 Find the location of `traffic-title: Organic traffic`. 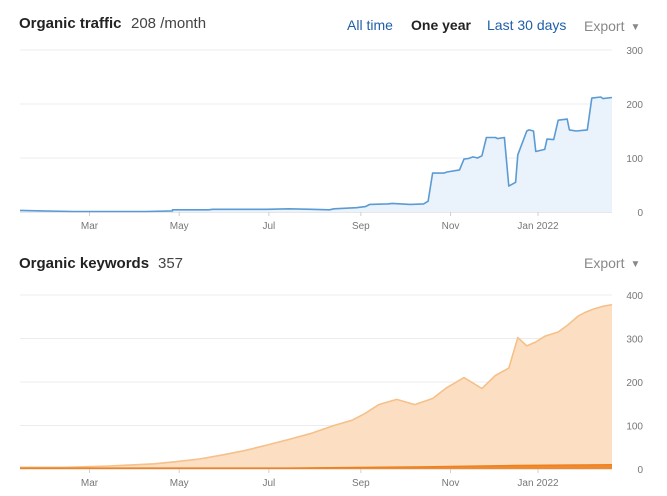

traffic-title: Organic traffic is located at coordinates (70, 23).